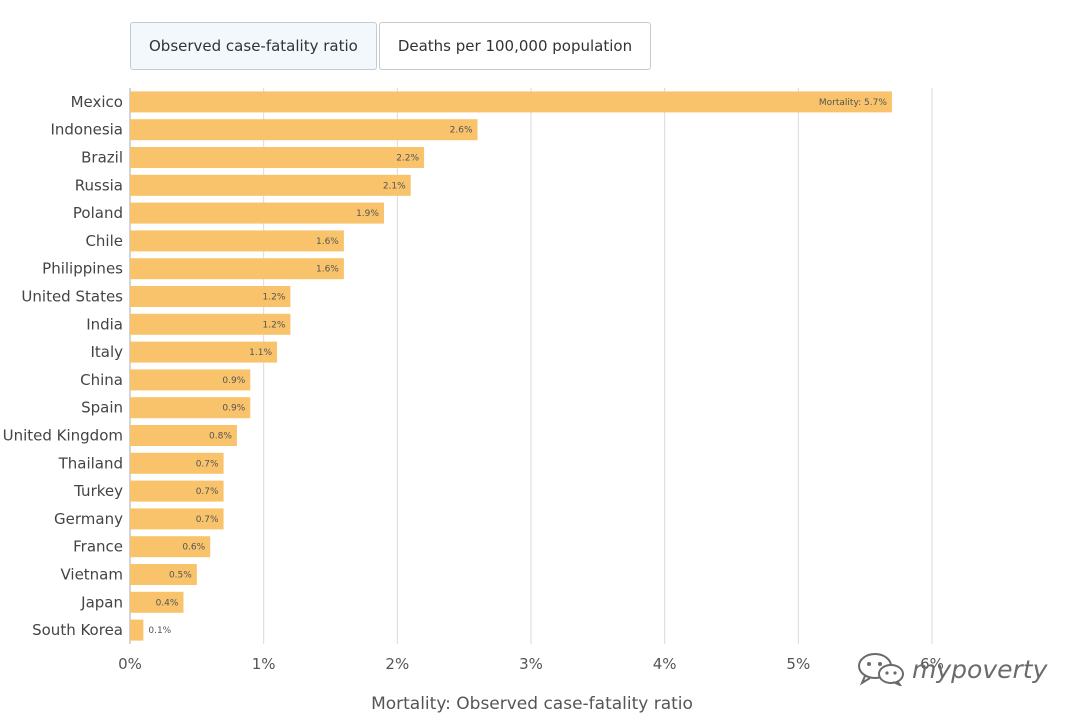  I want to click on x-tick-label: 3%, so click(531, 664).